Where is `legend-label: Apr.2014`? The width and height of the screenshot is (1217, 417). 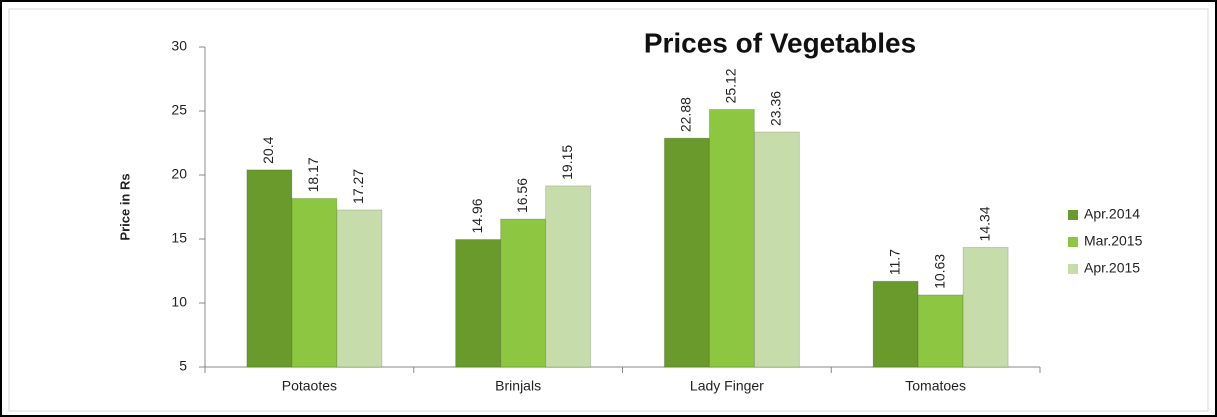 legend-label: Apr.2014 is located at coordinates (1112, 214).